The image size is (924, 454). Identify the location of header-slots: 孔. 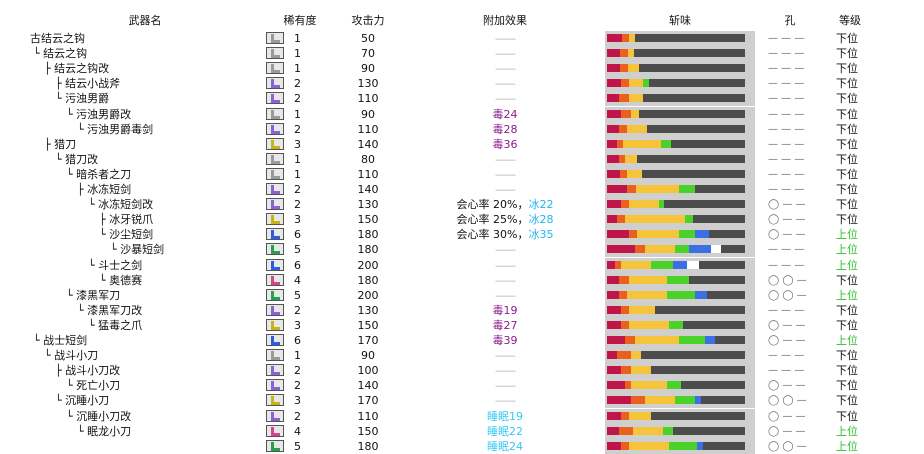
(790, 20).